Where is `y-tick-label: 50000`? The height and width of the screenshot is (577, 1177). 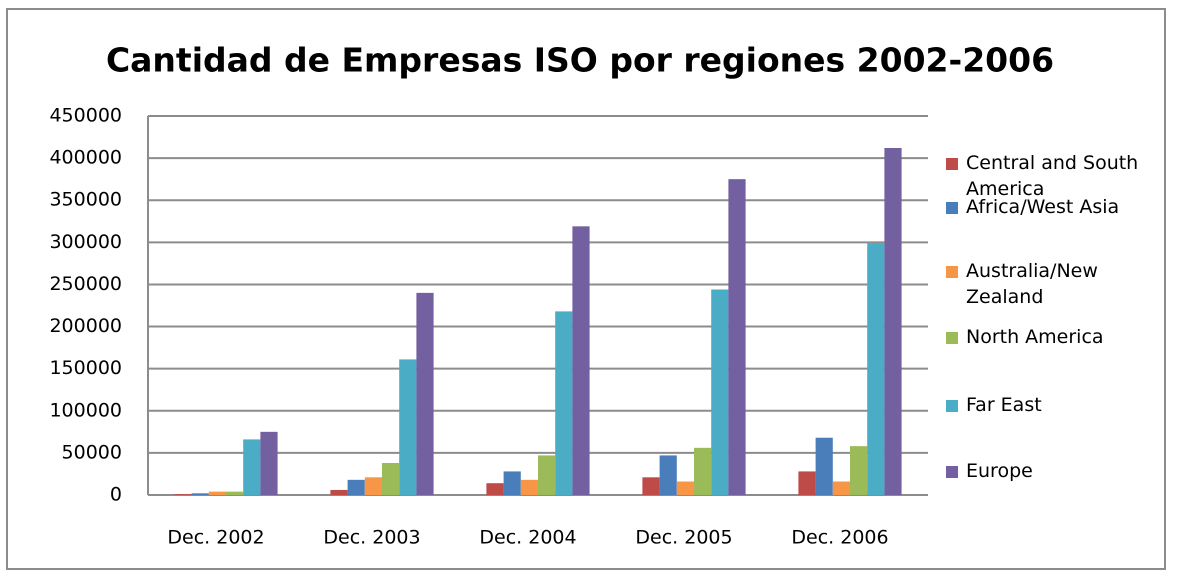
y-tick-label: 50000 is located at coordinates (92, 452).